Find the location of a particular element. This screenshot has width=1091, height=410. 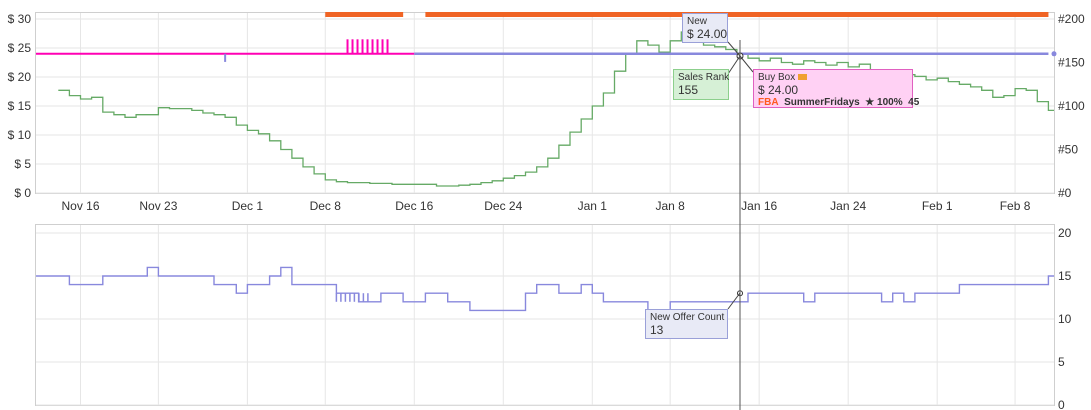

y-tick-label-price: $ 20 is located at coordinates (20, 77).